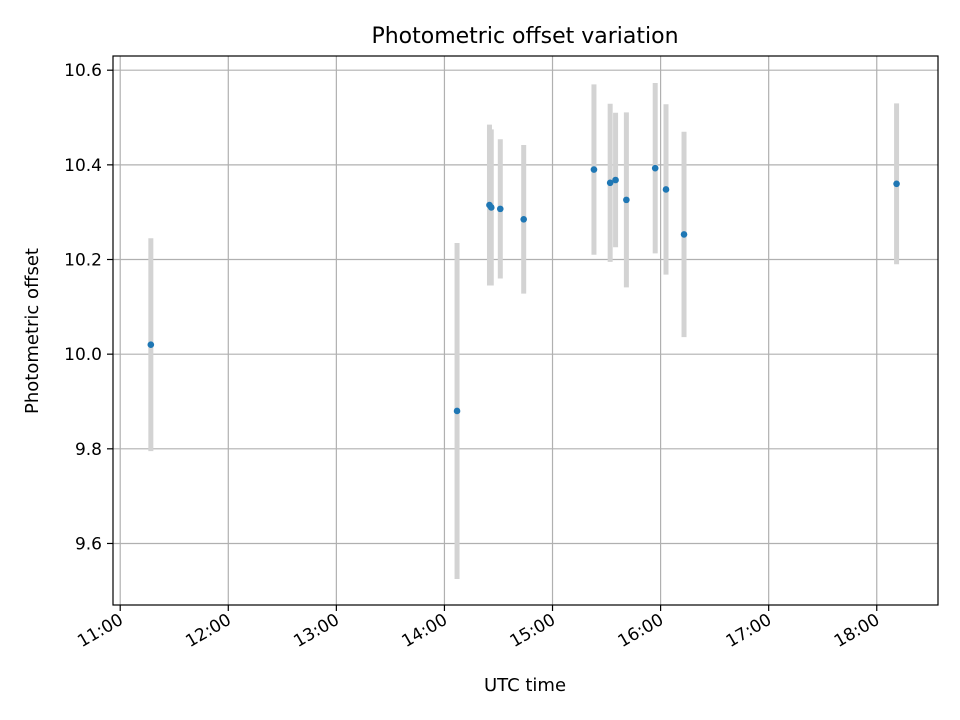 The width and height of the screenshot is (960, 720). Describe the element at coordinates (83, 71) in the screenshot. I see `y-tick-label: 10.6` at that location.